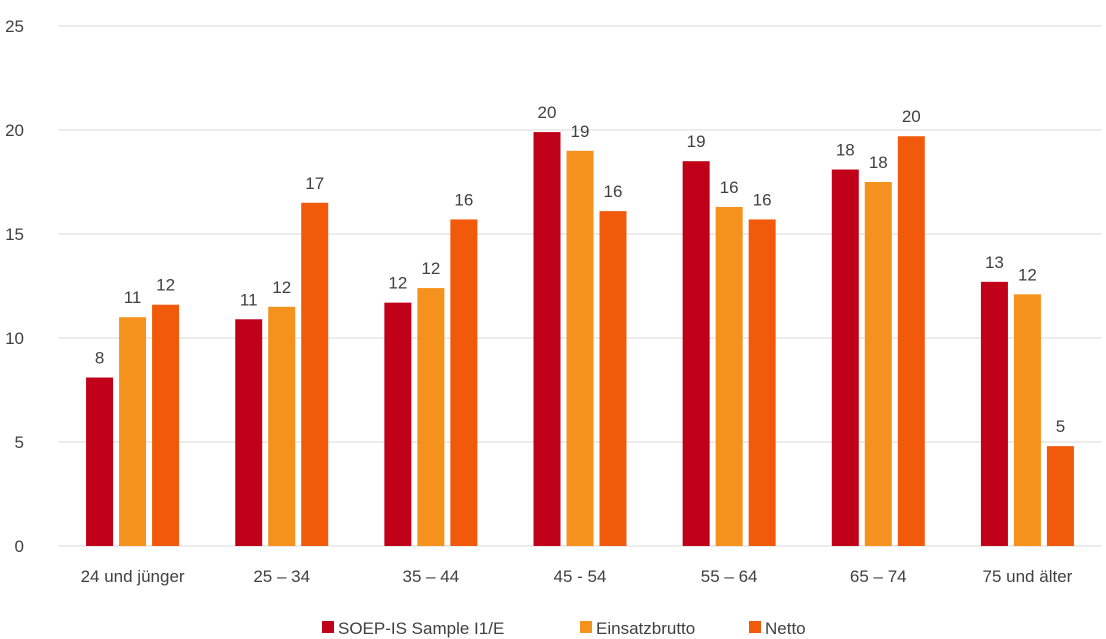 This screenshot has height=639, width=1106. What do you see at coordinates (281, 576) in the screenshot?
I see `x-category-label: 25 – 34` at bounding box center [281, 576].